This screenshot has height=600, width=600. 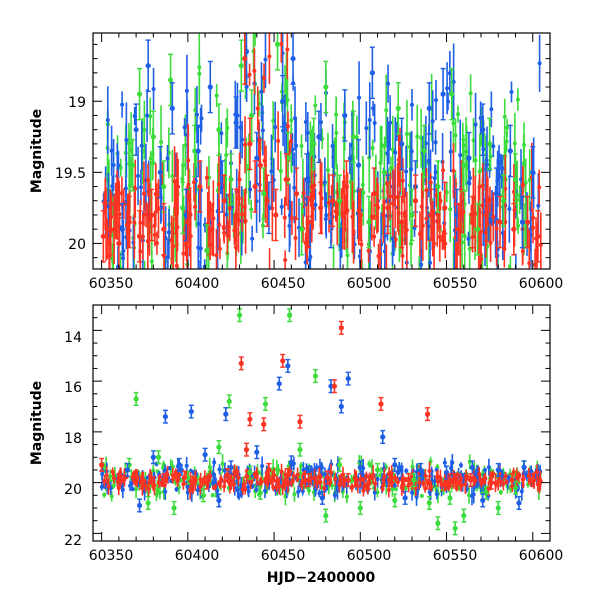 I want to click on y-tick-label: 19, so click(x=77, y=103).